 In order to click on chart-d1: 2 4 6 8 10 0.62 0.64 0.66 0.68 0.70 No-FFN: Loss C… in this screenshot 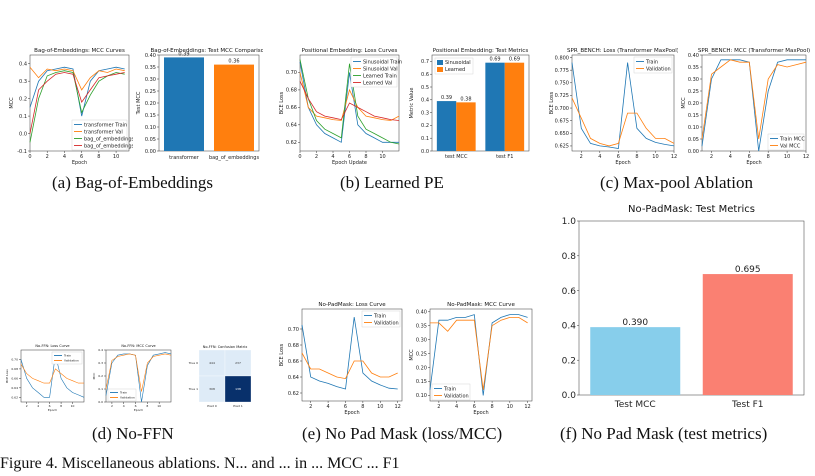, I will do `click(45, 378)`.